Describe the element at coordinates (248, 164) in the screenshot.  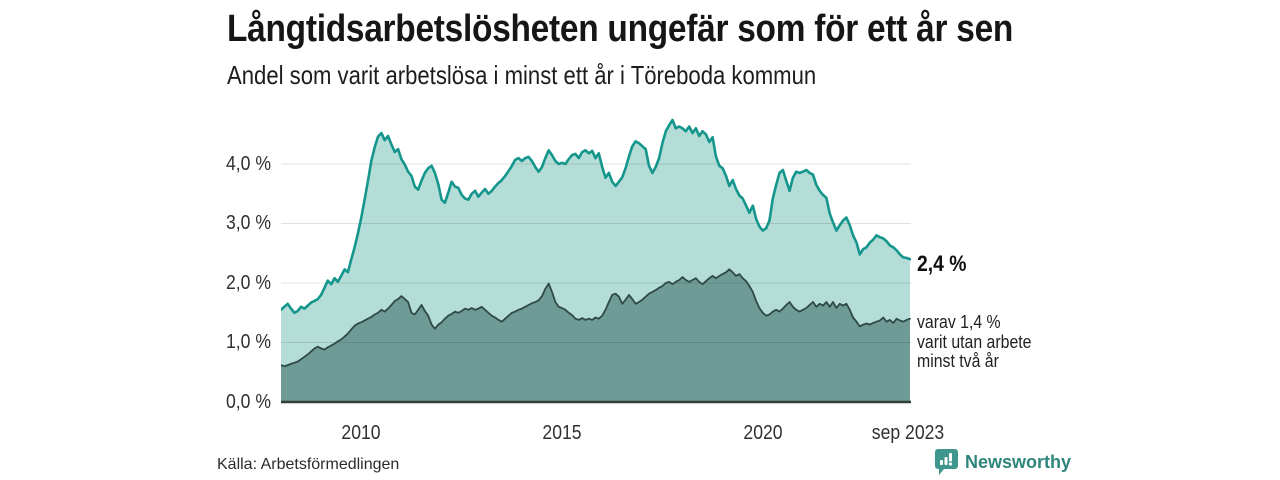
I see `y-tick-4: 4,0 %` at that location.